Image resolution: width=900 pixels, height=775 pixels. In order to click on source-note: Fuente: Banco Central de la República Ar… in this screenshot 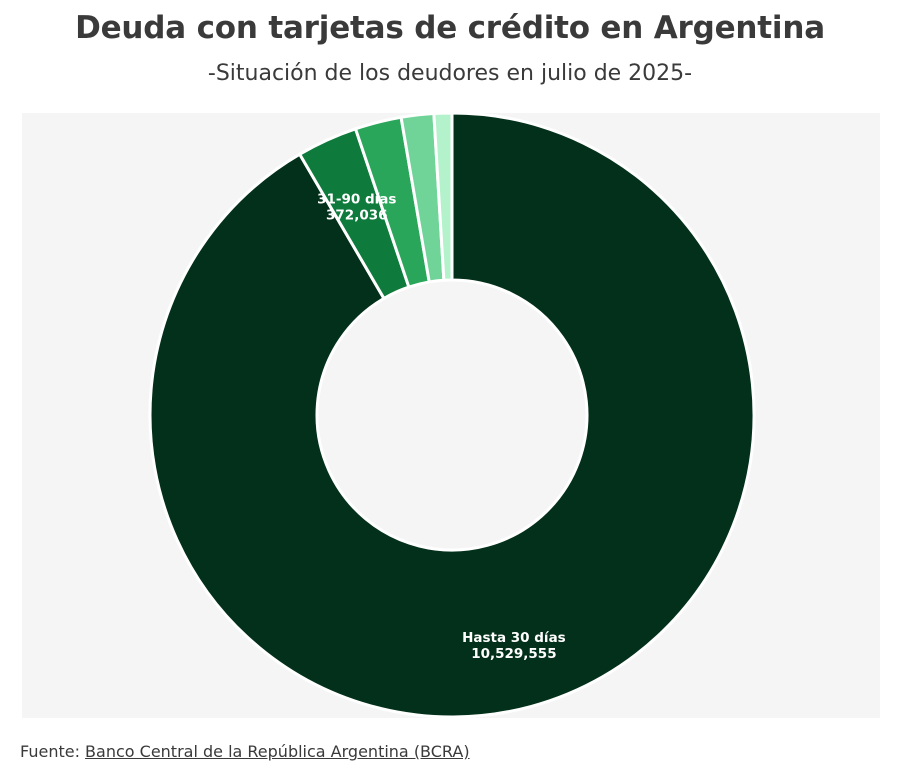, I will do `click(245, 751)`.